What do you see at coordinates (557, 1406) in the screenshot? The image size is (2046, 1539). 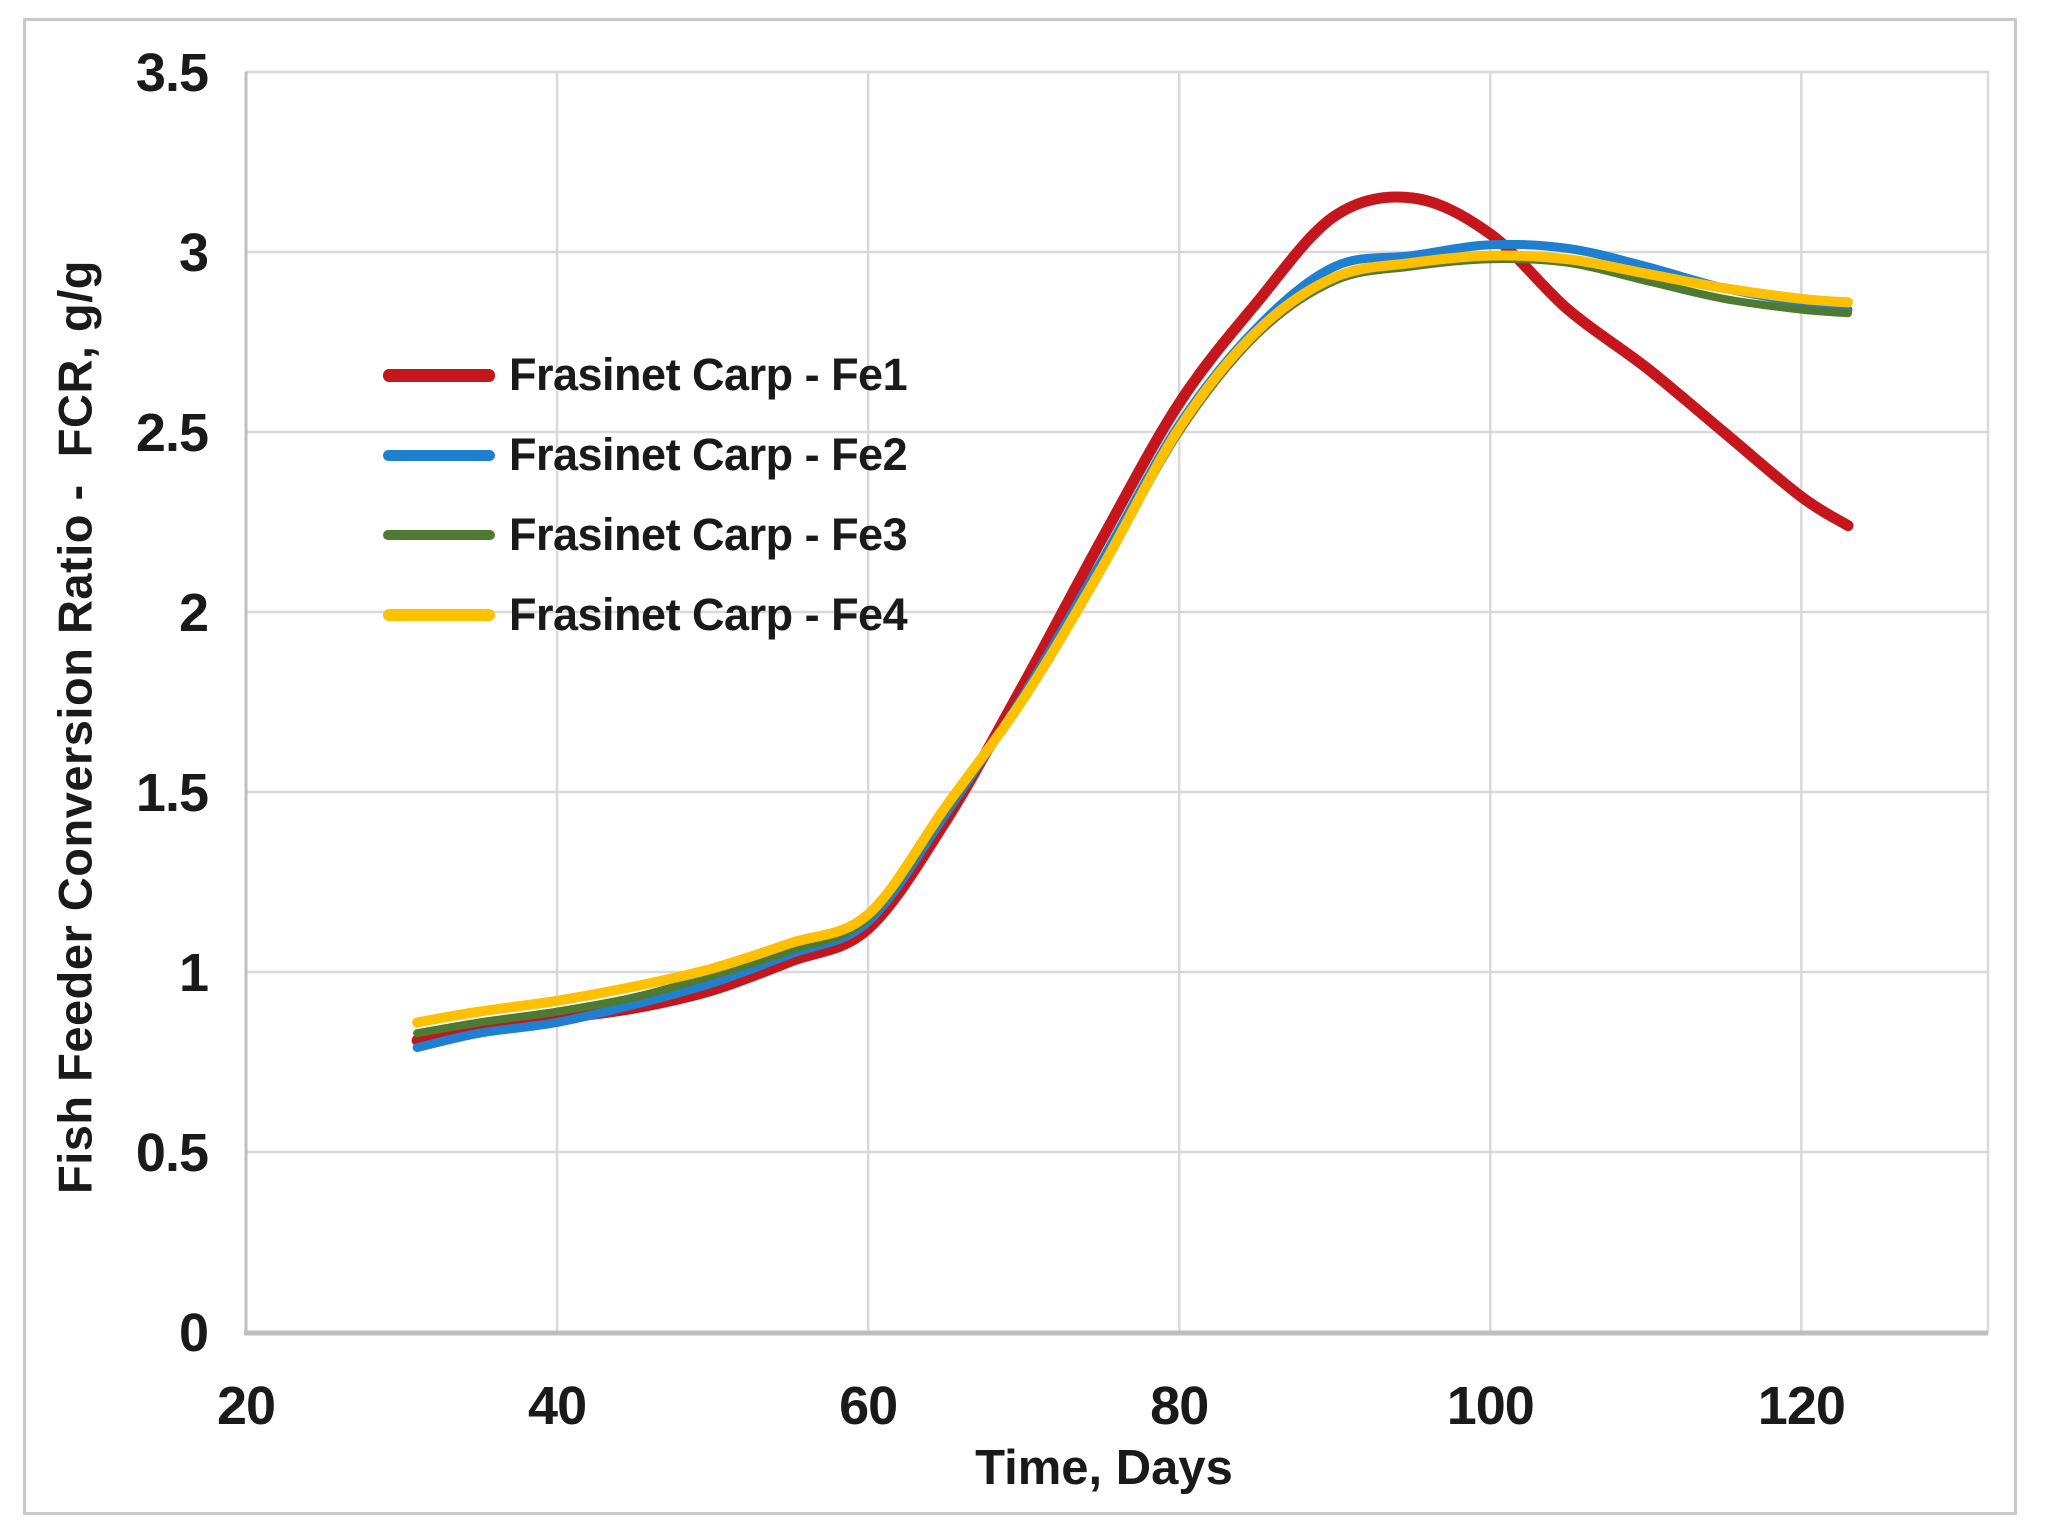 I see `x-tick-label: 40` at bounding box center [557, 1406].